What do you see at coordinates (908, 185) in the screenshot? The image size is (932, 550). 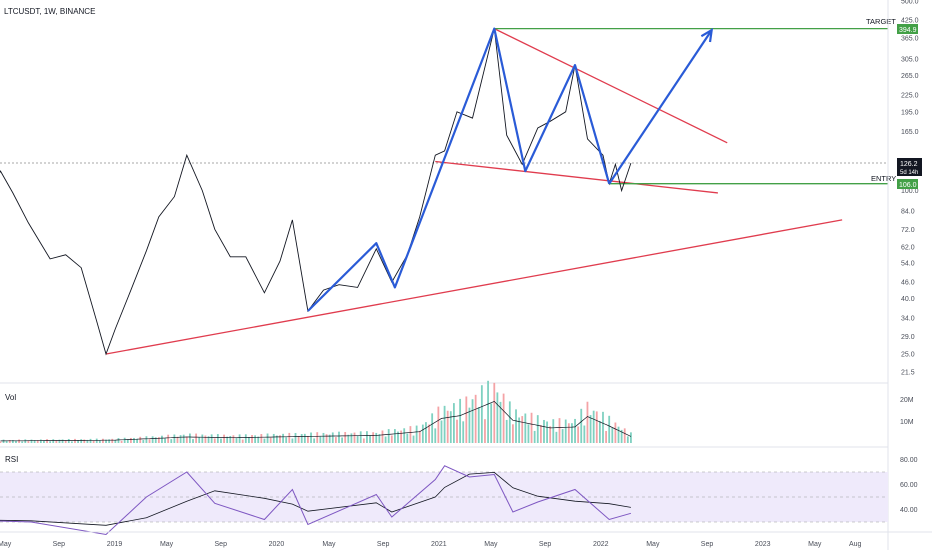 I see `entry-value: 106.0` at bounding box center [908, 185].